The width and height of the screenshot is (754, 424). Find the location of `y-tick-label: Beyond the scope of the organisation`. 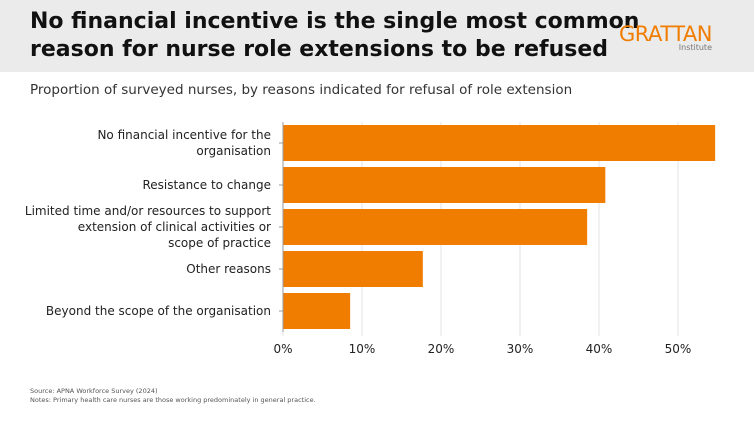

y-tick-label: Beyond the scope of the organisation is located at coordinates (158, 311).